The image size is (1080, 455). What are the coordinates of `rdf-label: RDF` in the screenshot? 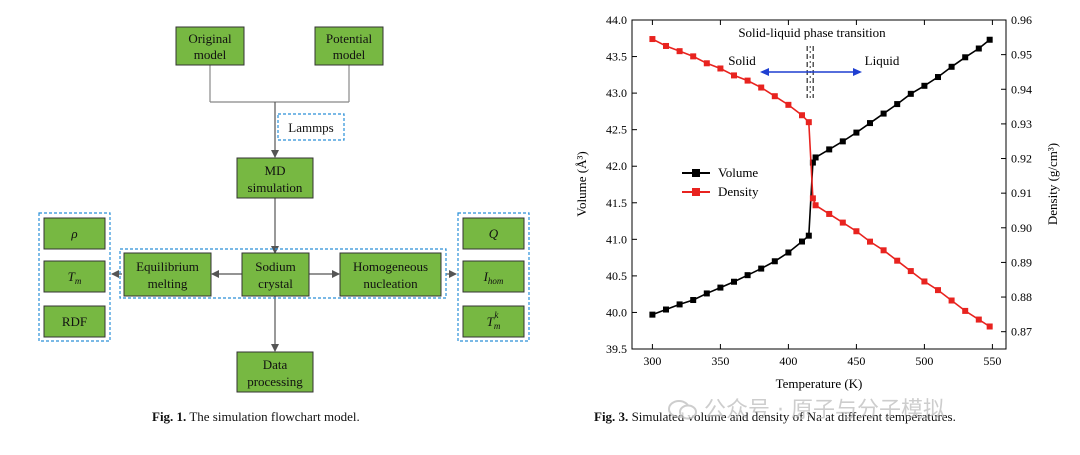 It's located at (74, 321).